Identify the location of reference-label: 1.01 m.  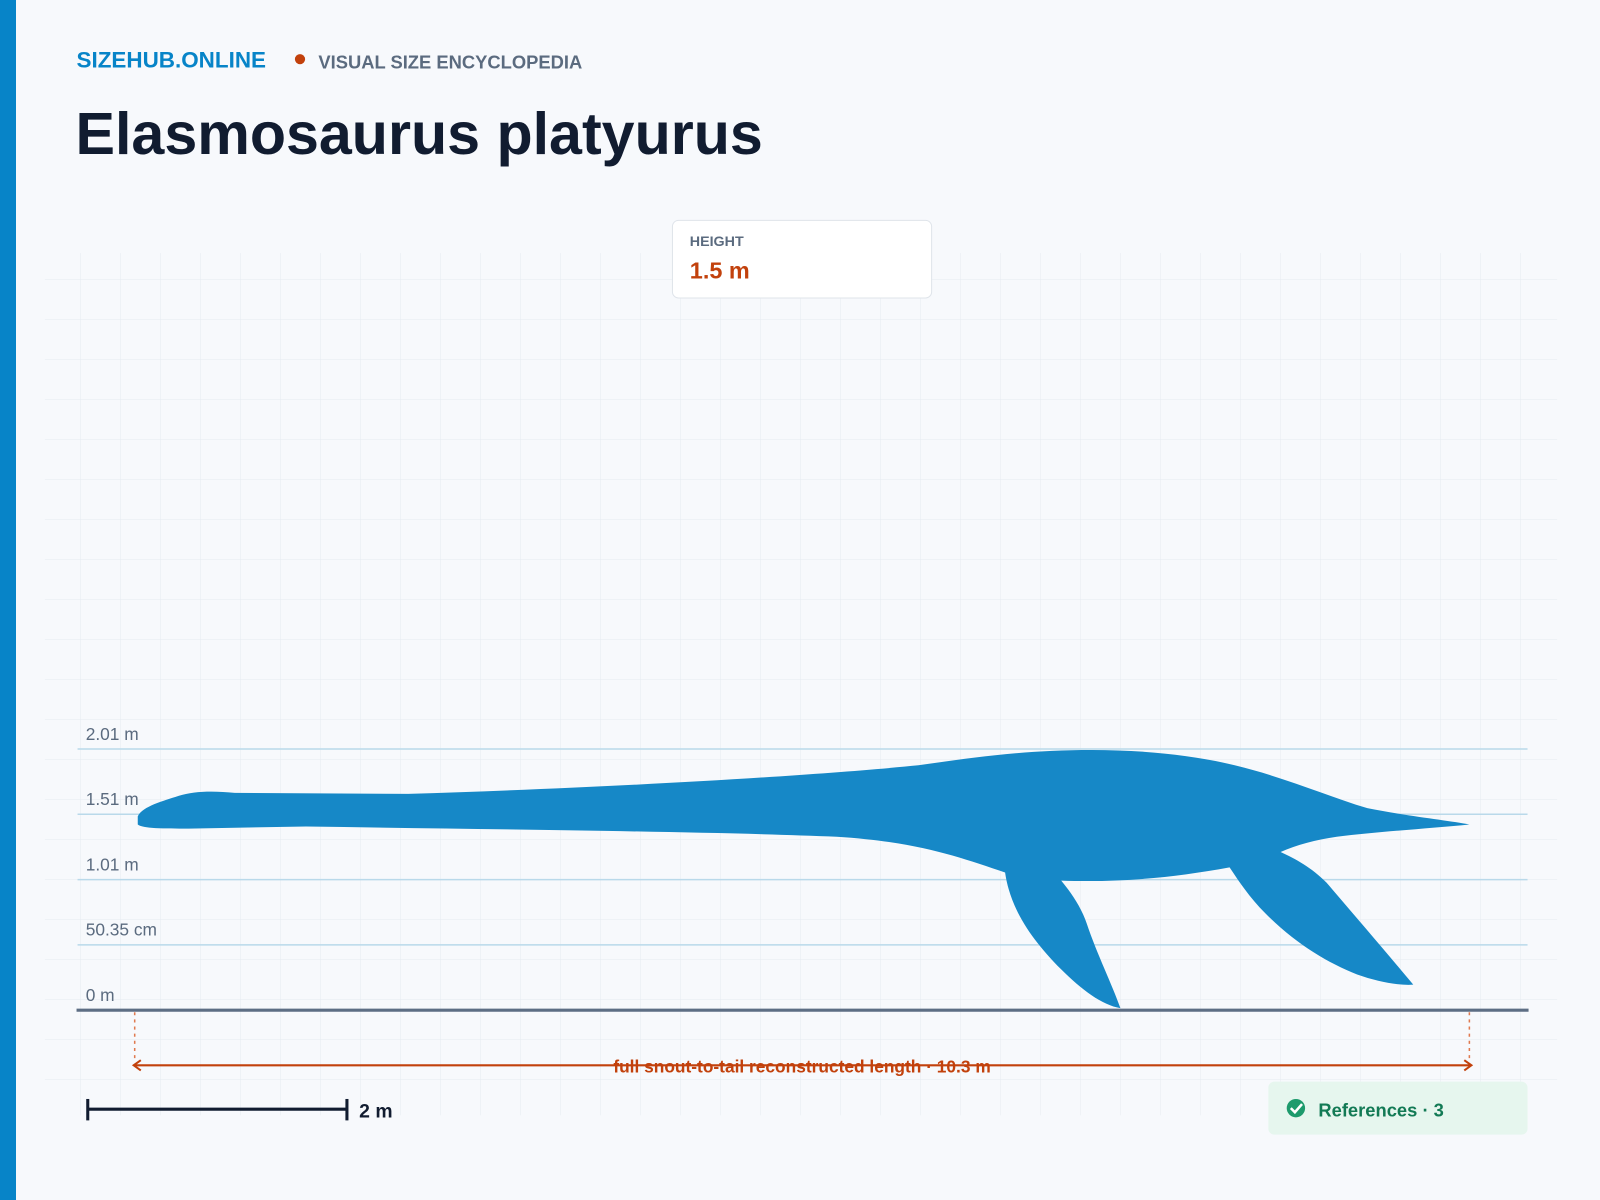
(112, 864).